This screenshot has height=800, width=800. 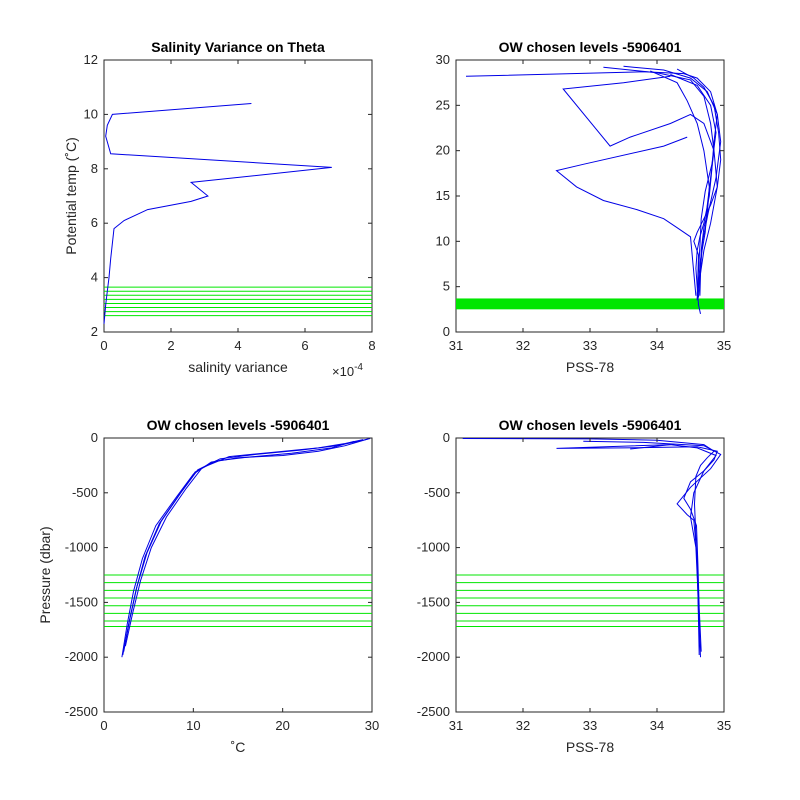 What do you see at coordinates (443, 195) in the screenshot?
I see `y-tick-label: 15` at bounding box center [443, 195].